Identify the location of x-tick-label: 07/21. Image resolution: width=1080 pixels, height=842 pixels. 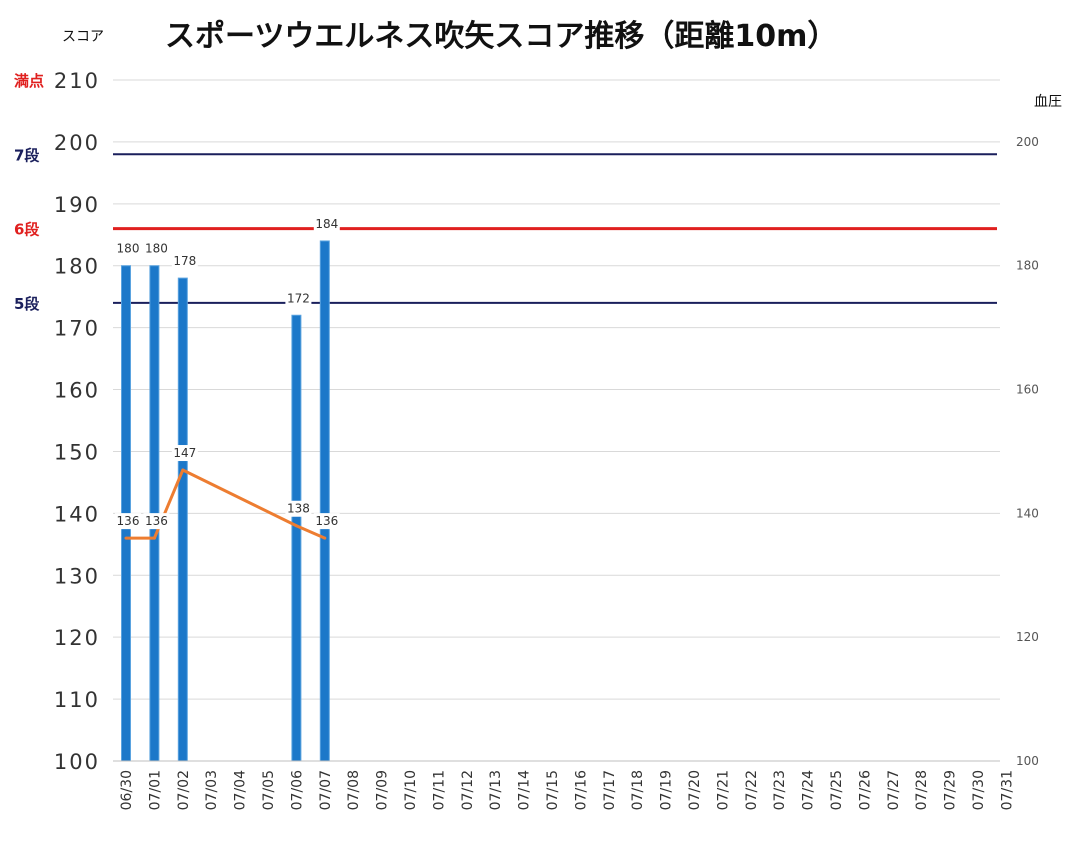
(723, 790).